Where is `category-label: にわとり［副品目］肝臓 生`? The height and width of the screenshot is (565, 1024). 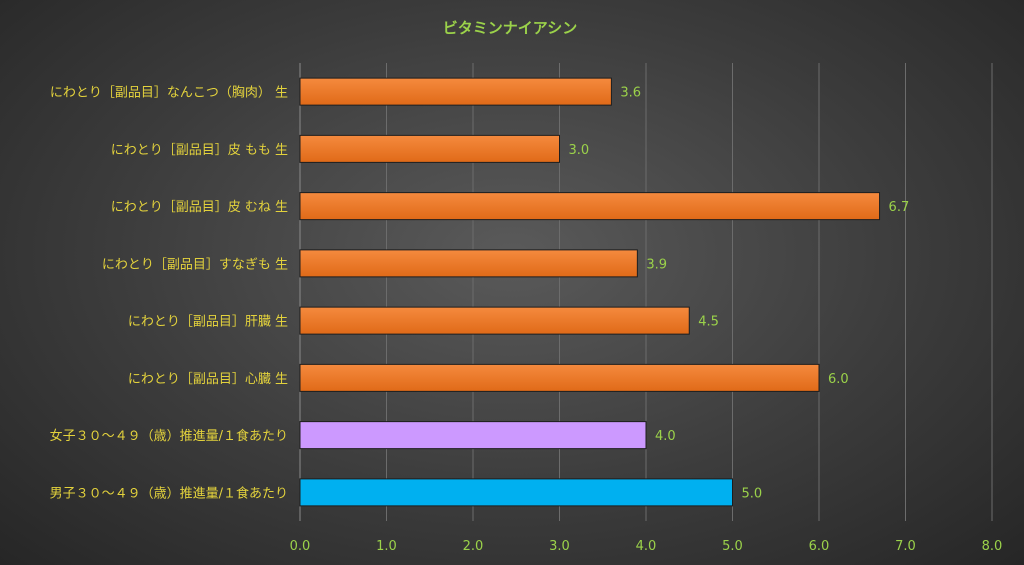
category-label: にわとり［副品目］肝臓 生 is located at coordinates (208, 322).